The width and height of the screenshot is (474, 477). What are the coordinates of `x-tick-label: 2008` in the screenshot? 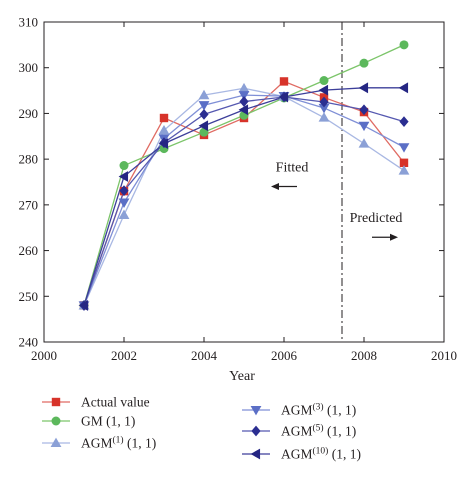 It's located at (364, 355).